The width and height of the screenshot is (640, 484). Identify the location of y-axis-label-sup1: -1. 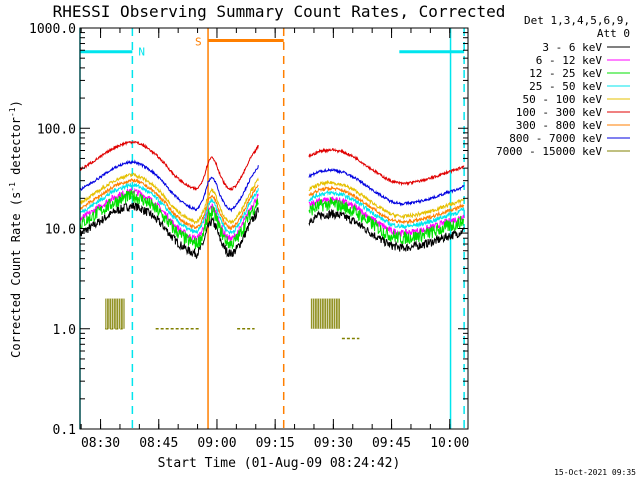
(12, 187).